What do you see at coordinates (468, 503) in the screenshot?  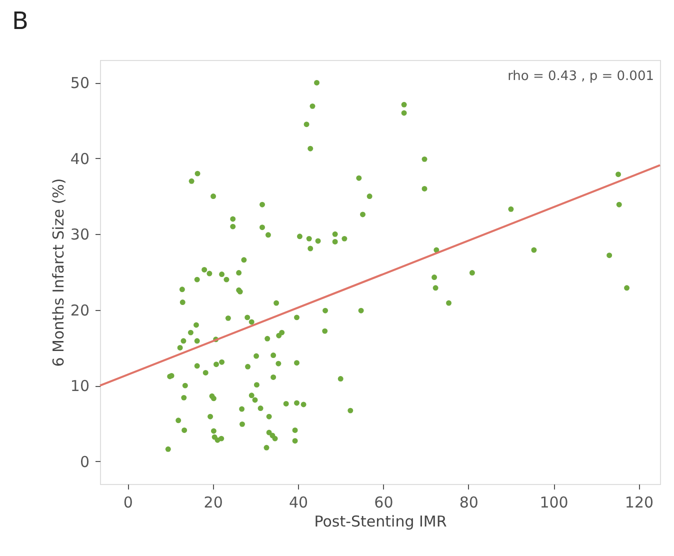 I see `x-tick-label: 80` at bounding box center [468, 503].